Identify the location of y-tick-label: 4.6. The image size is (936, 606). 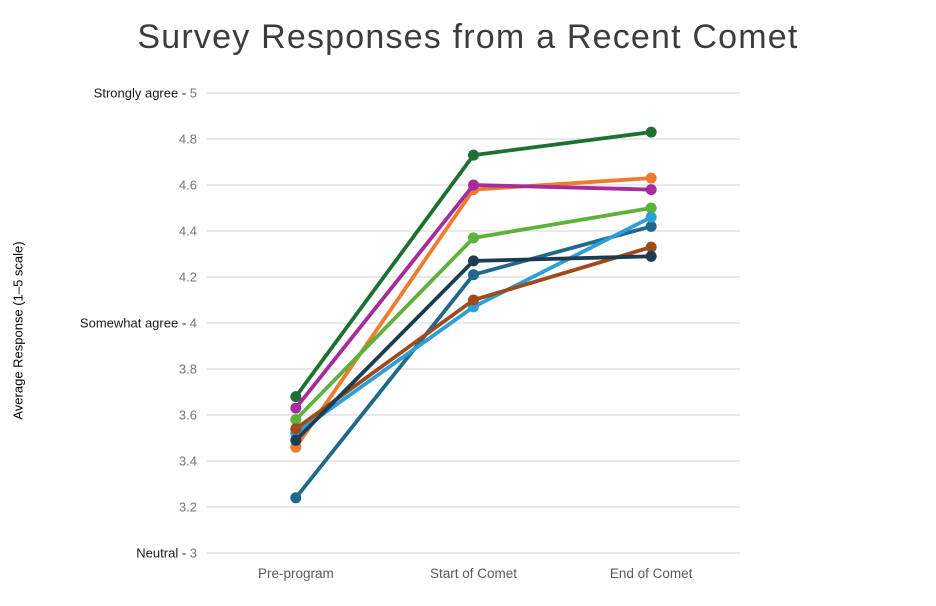
(188, 185).